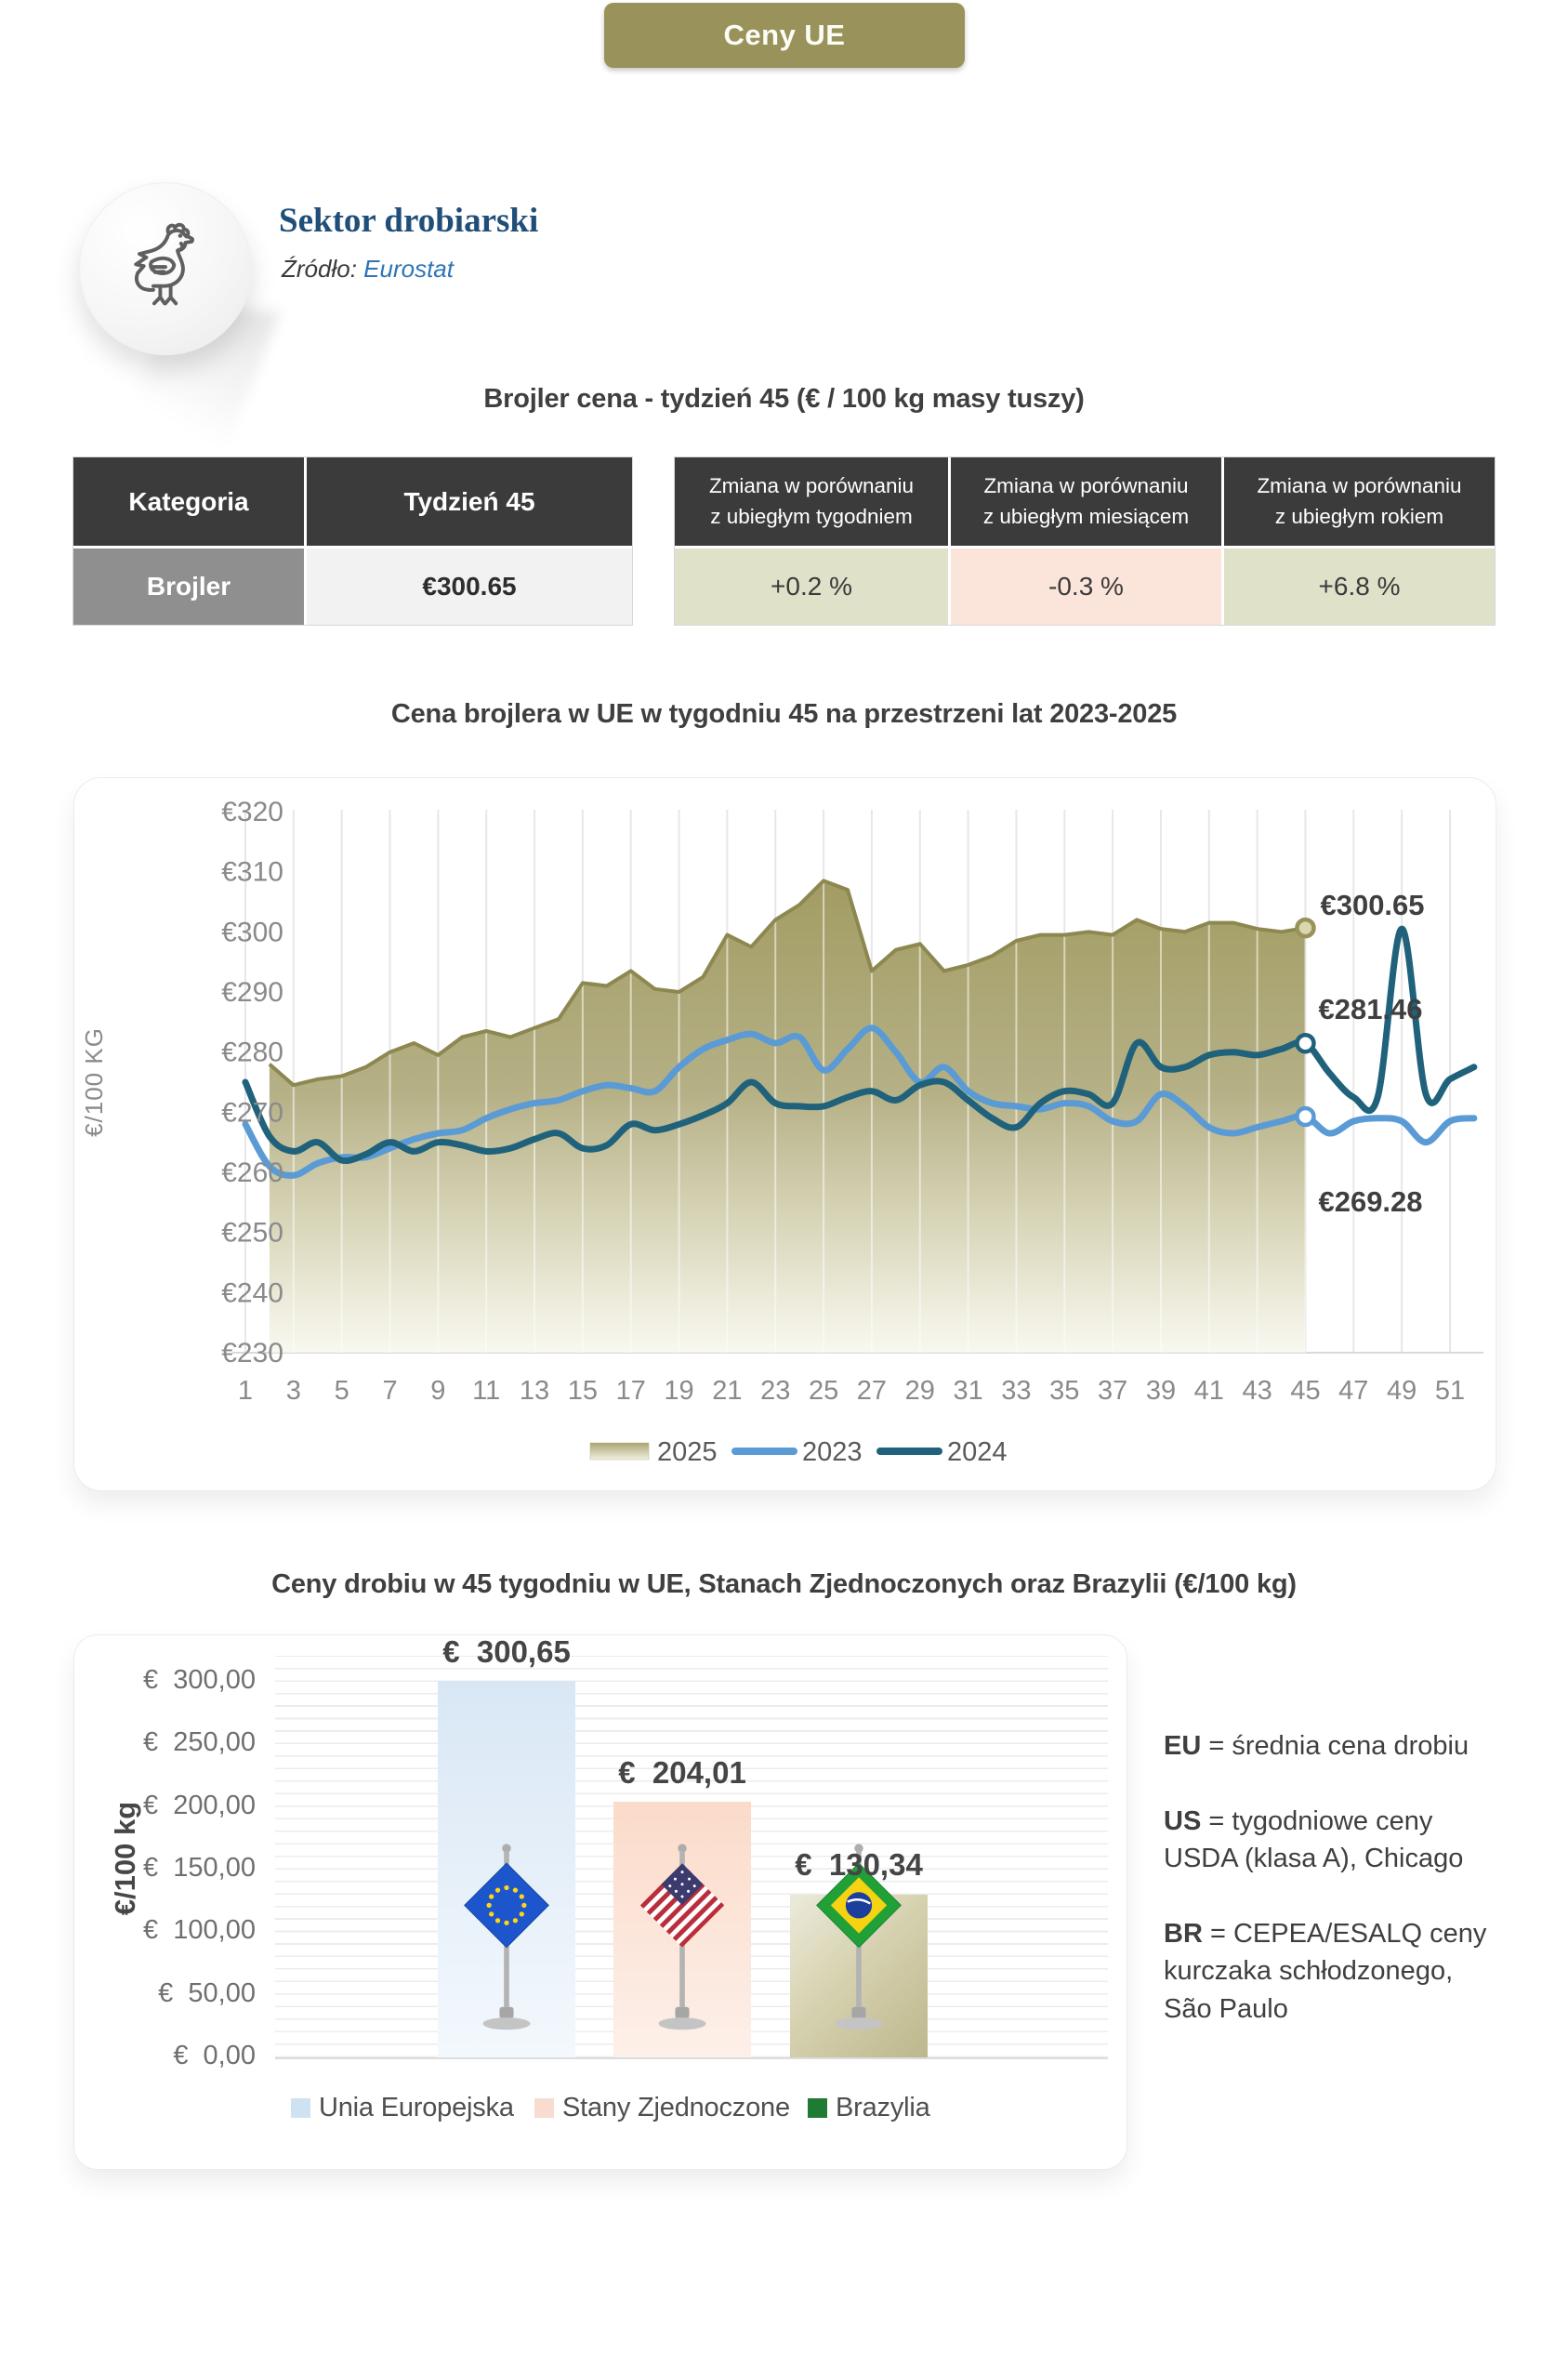 The height and width of the screenshot is (2380, 1568). I want to click on y-tick-label: €270, so click(252, 1112).